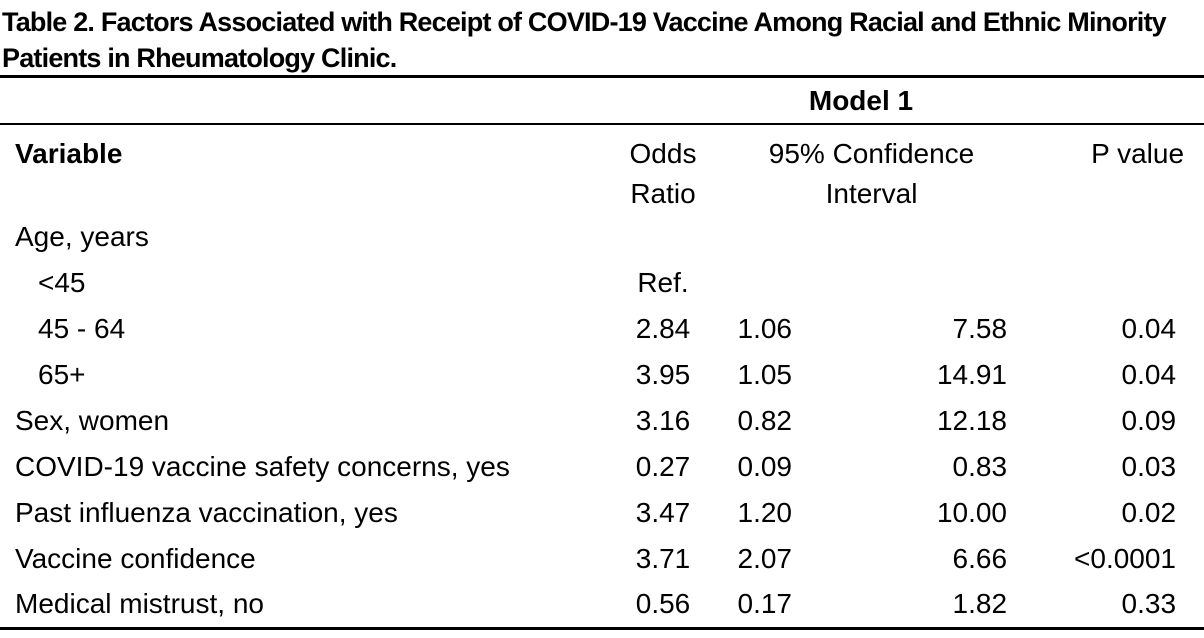 The height and width of the screenshot is (638, 1204). What do you see at coordinates (663, 466) in the screenshot?
I see `odds-ratio-cell: 0.27` at bounding box center [663, 466].